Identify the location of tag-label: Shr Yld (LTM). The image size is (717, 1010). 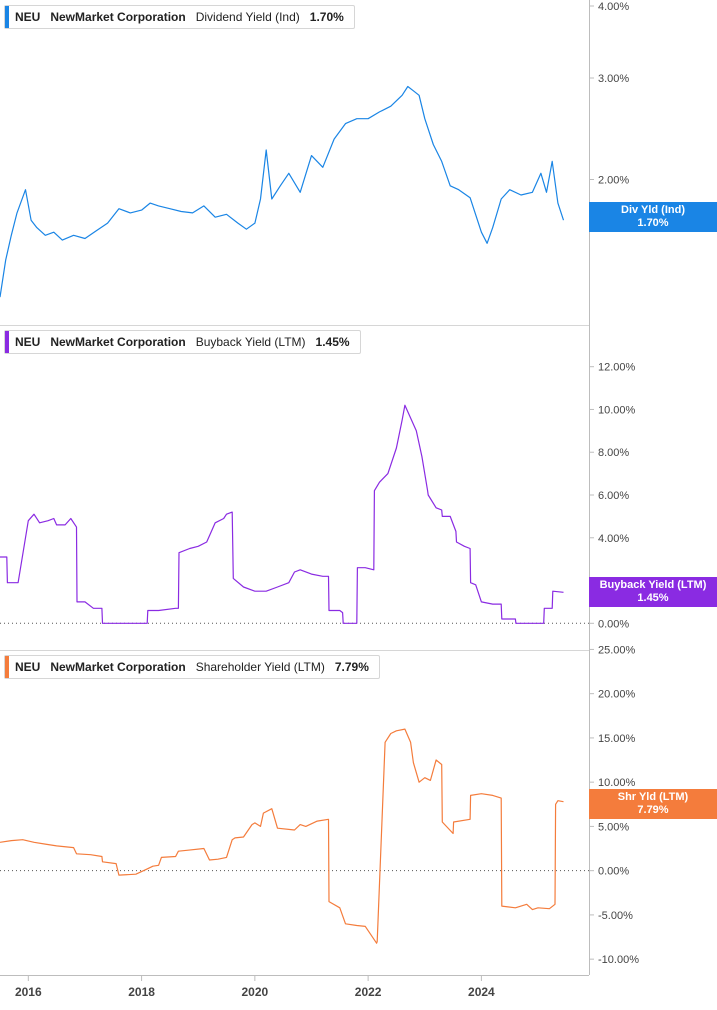
(653, 797).